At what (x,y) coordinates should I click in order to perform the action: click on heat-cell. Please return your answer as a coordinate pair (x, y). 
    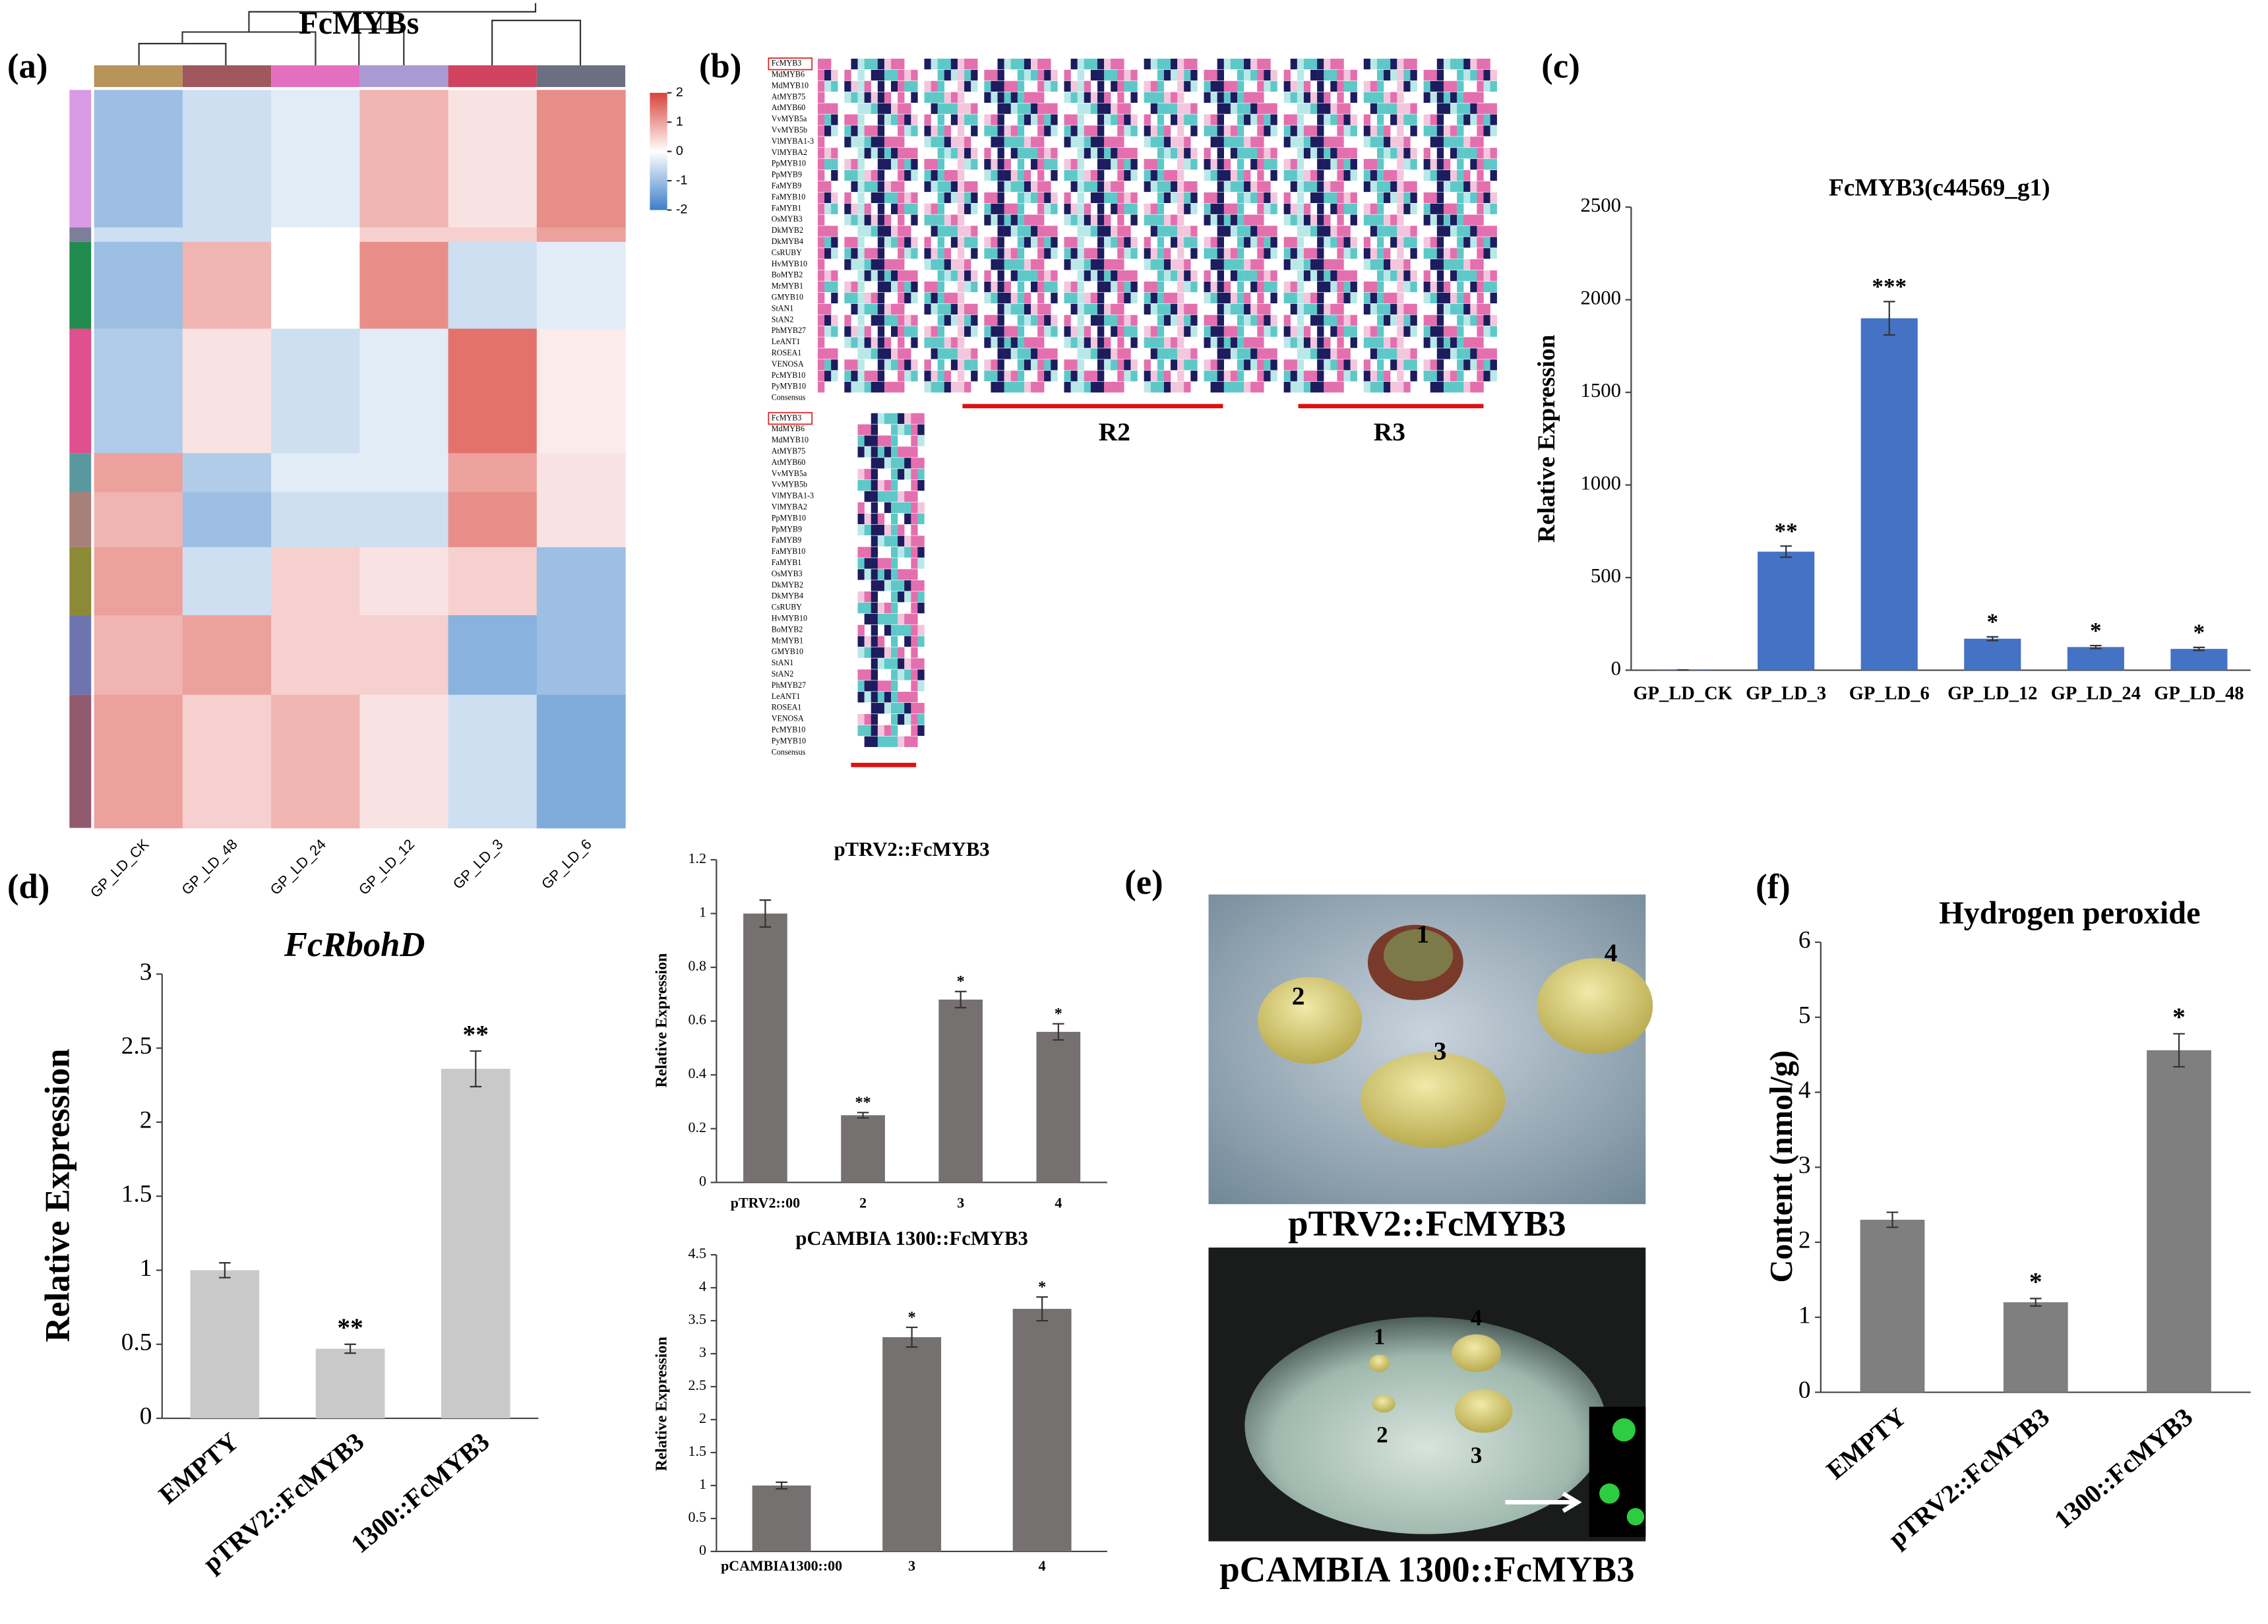
    Looking at the image, I should click on (227, 391).